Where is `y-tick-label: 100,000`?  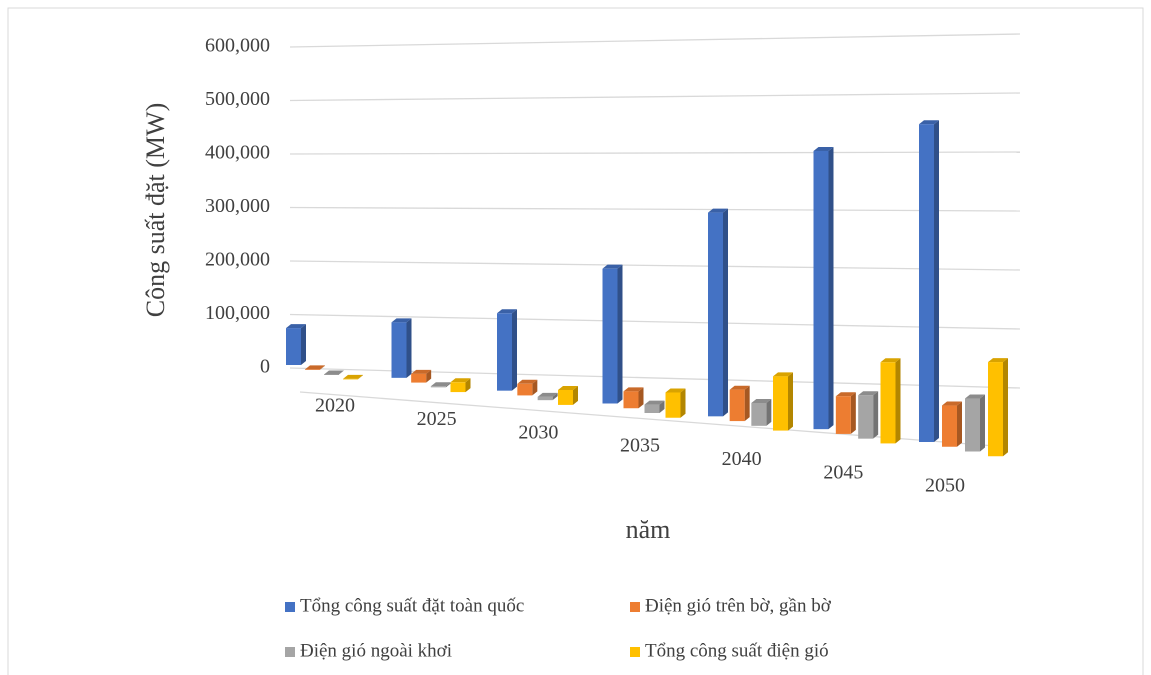
y-tick-label: 100,000 is located at coordinates (237, 313).